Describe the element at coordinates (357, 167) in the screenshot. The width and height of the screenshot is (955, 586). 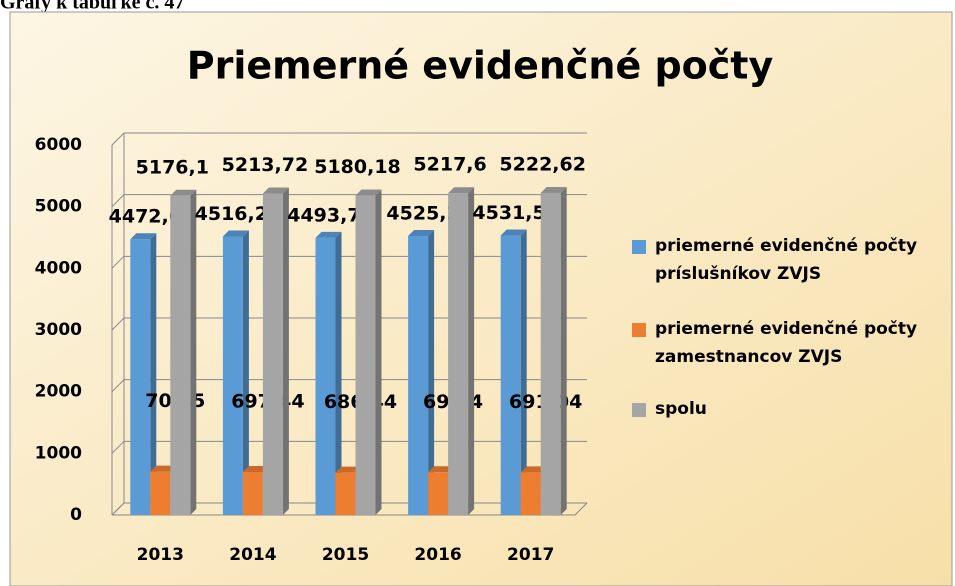
I see `data-label: 5180,18` at that location.